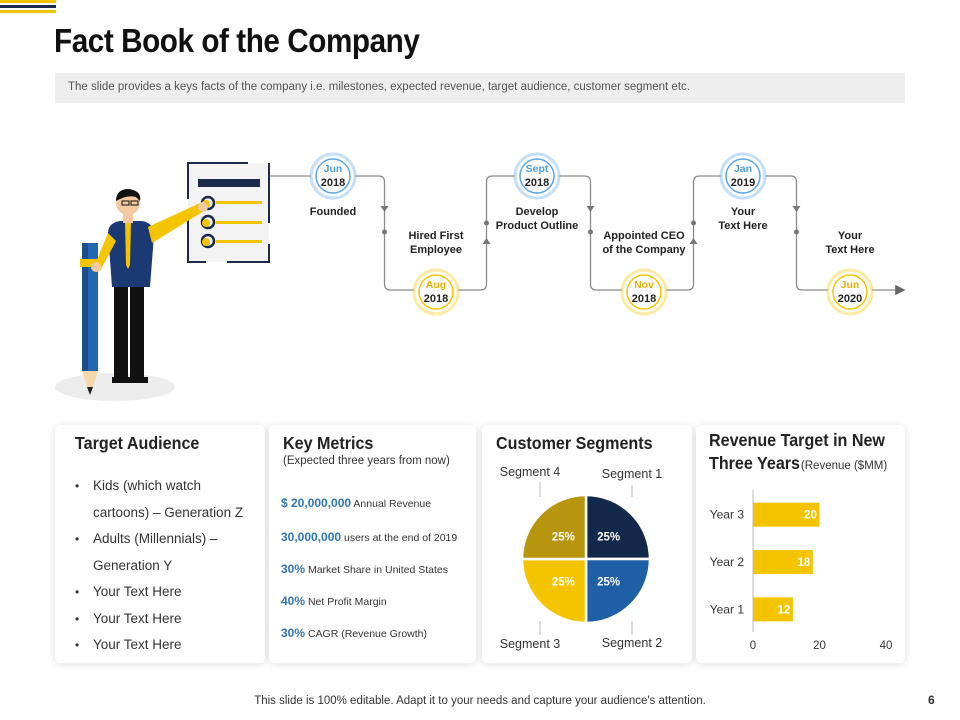 This screenshot has width=960, height=720. I want to click on target-audience-title: Target Audience, so click(137, 443).